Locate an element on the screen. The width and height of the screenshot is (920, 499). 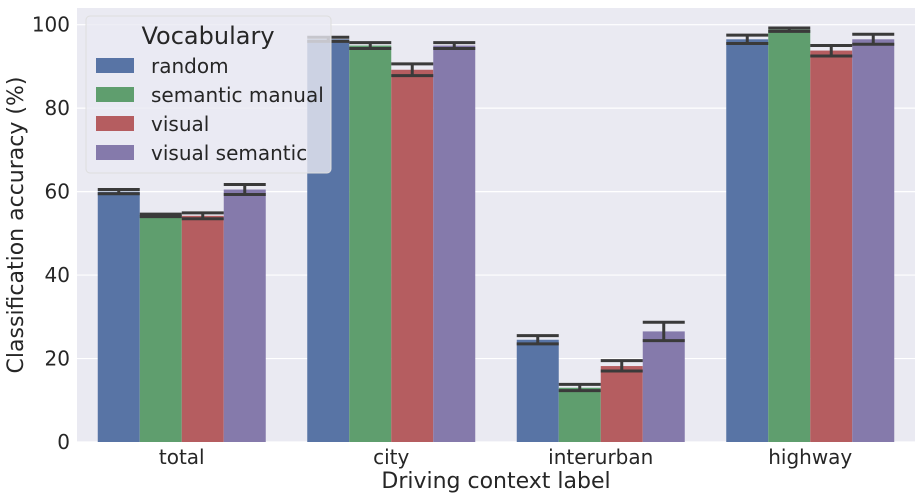
error-bar-total-random is located at coordinates (118, 192).